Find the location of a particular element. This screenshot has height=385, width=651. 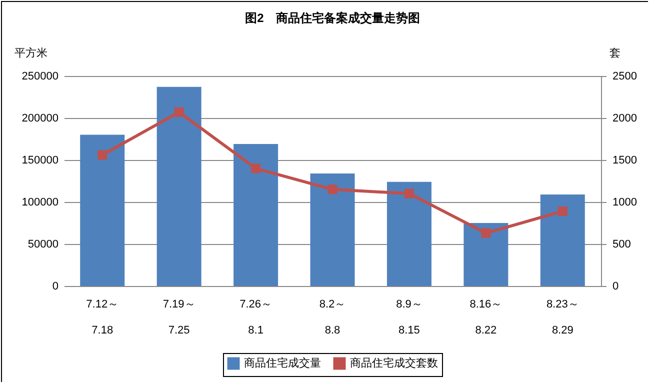

category-label: 8.2～ 8.8 is located at coordinates (332, 317).